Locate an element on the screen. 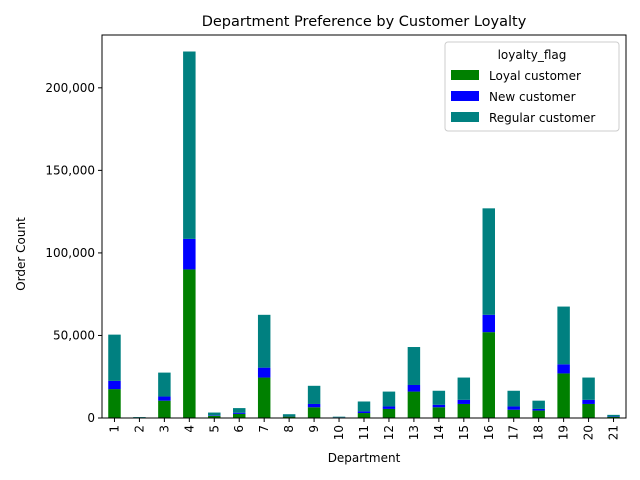 This screenshot has width=640, height=480. x-tick-label: 17 is located at coordinates (514, 432).